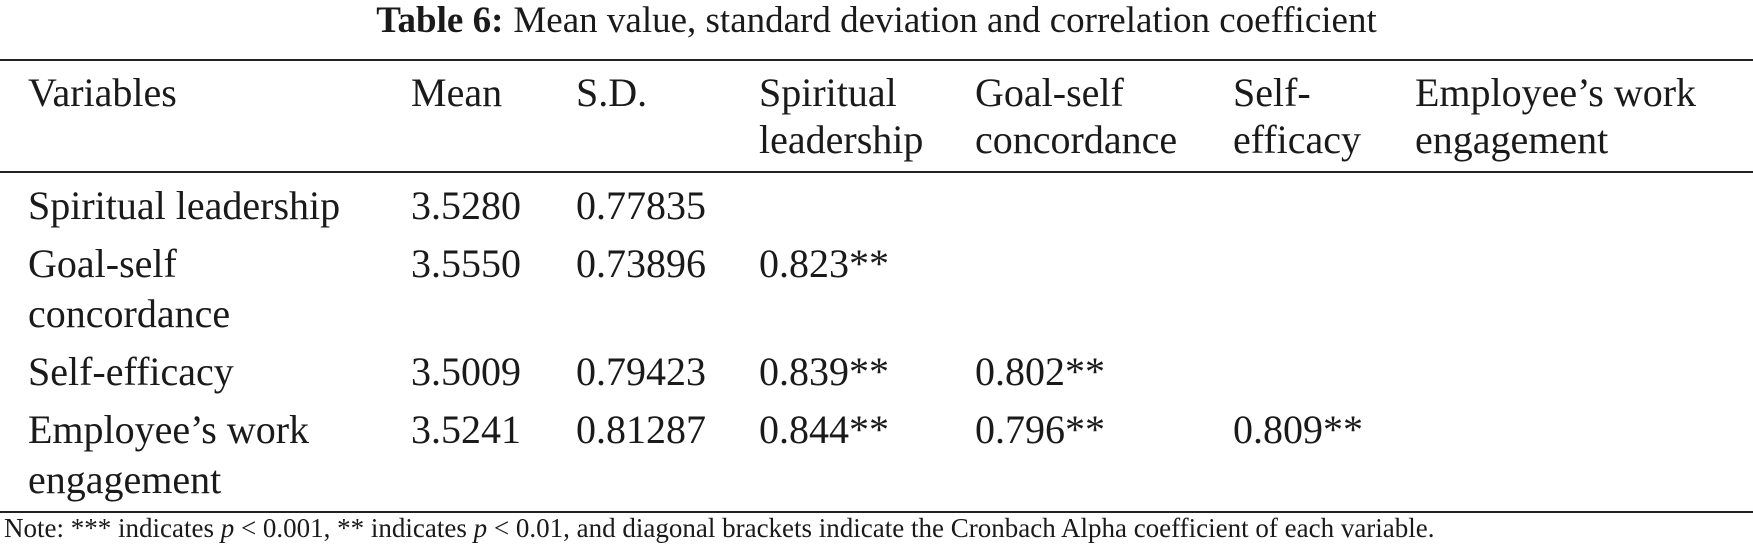 The width and height of the screenshot is (1753, 548). Describe the element at coordinates (1324, 454) in the screenshot. I see `table-cell: 0.809**` at that location.